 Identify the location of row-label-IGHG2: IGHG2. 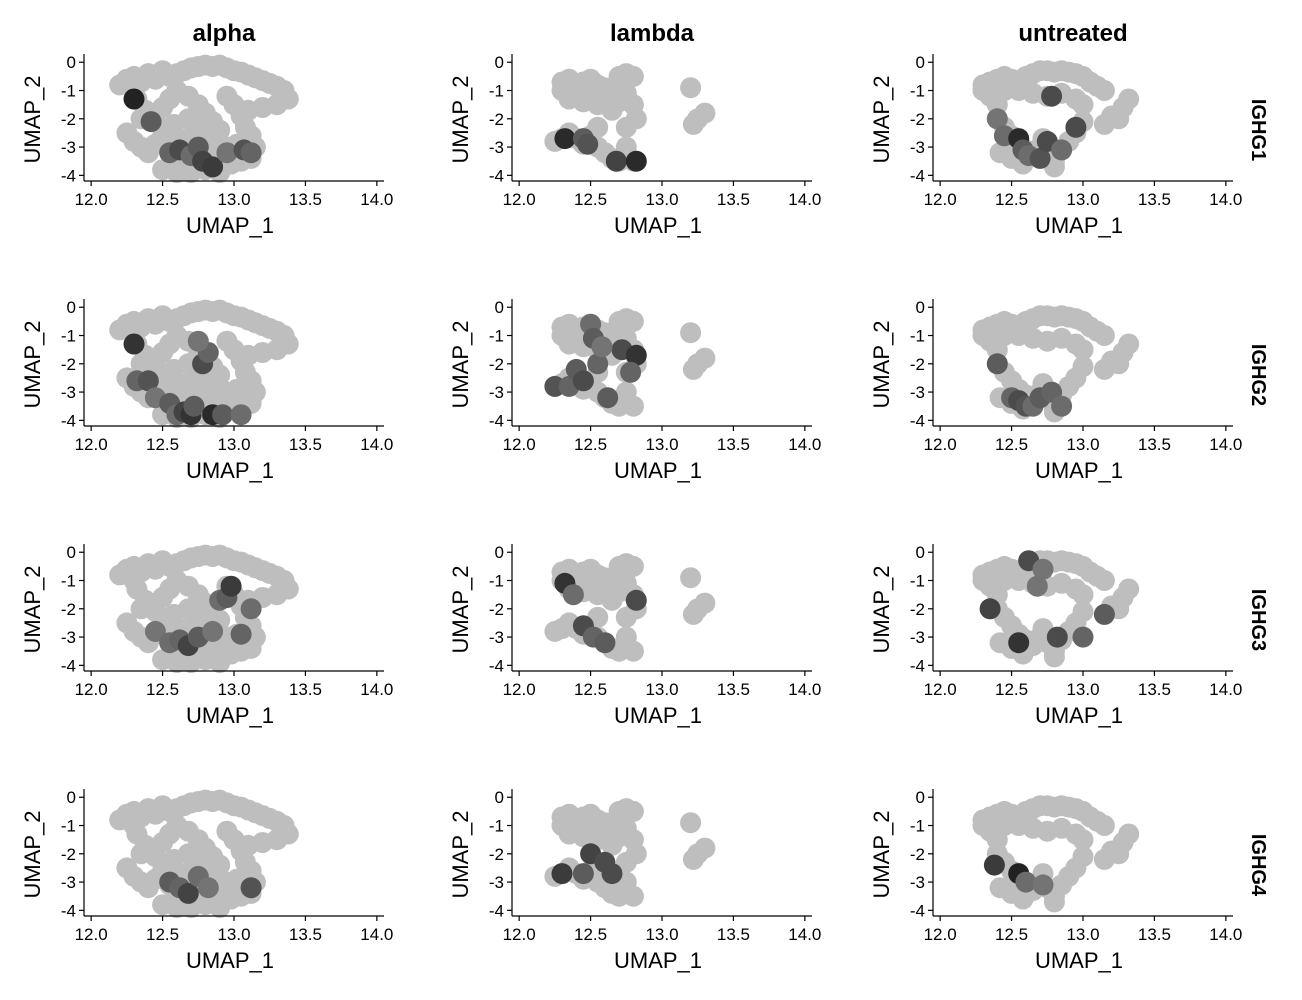
(1258, 375).